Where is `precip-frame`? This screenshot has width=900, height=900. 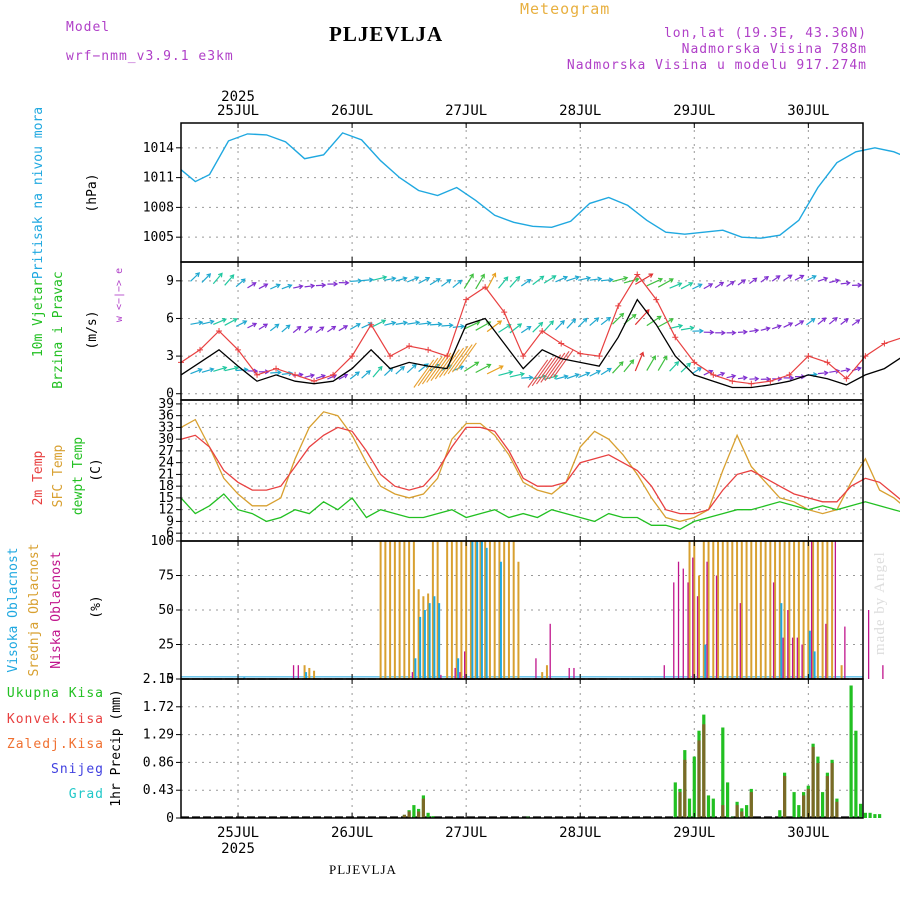 precip-frame is located at coordinates (522, 748).